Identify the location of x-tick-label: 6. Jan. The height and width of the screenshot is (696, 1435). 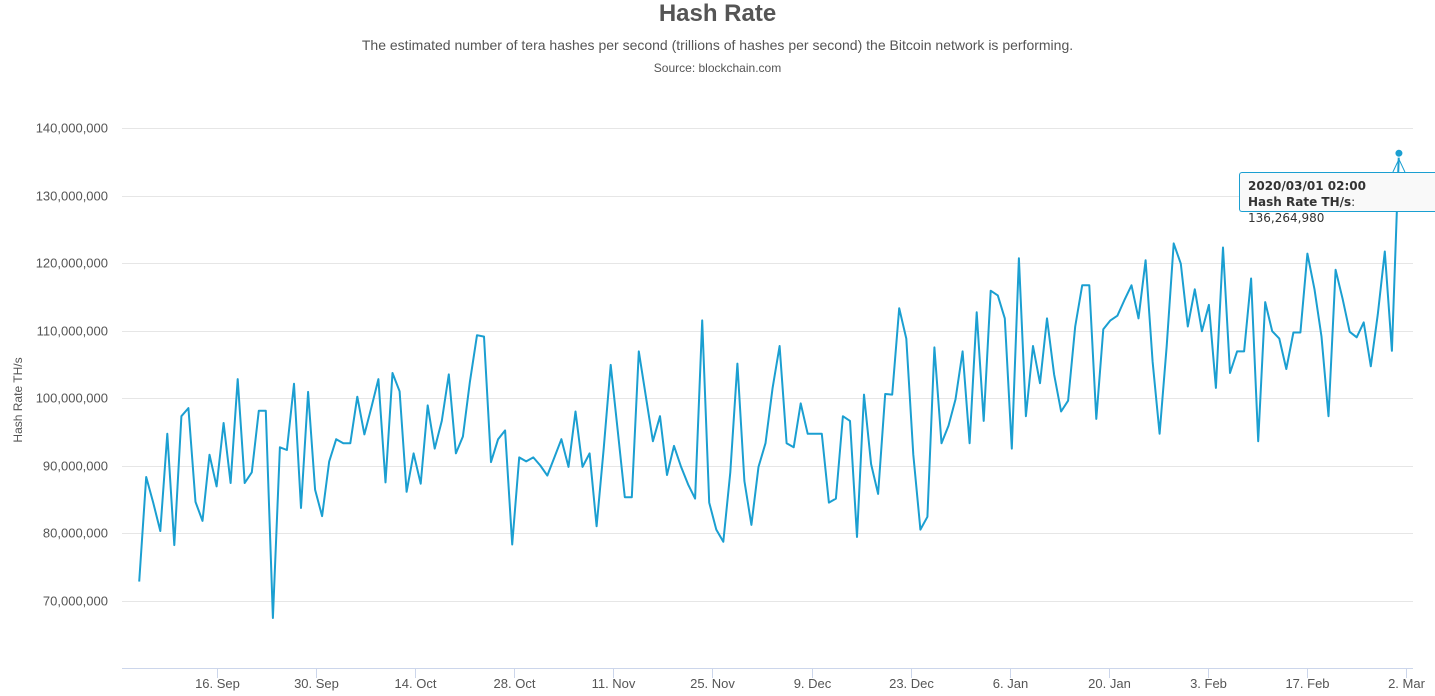
(1010, 683).